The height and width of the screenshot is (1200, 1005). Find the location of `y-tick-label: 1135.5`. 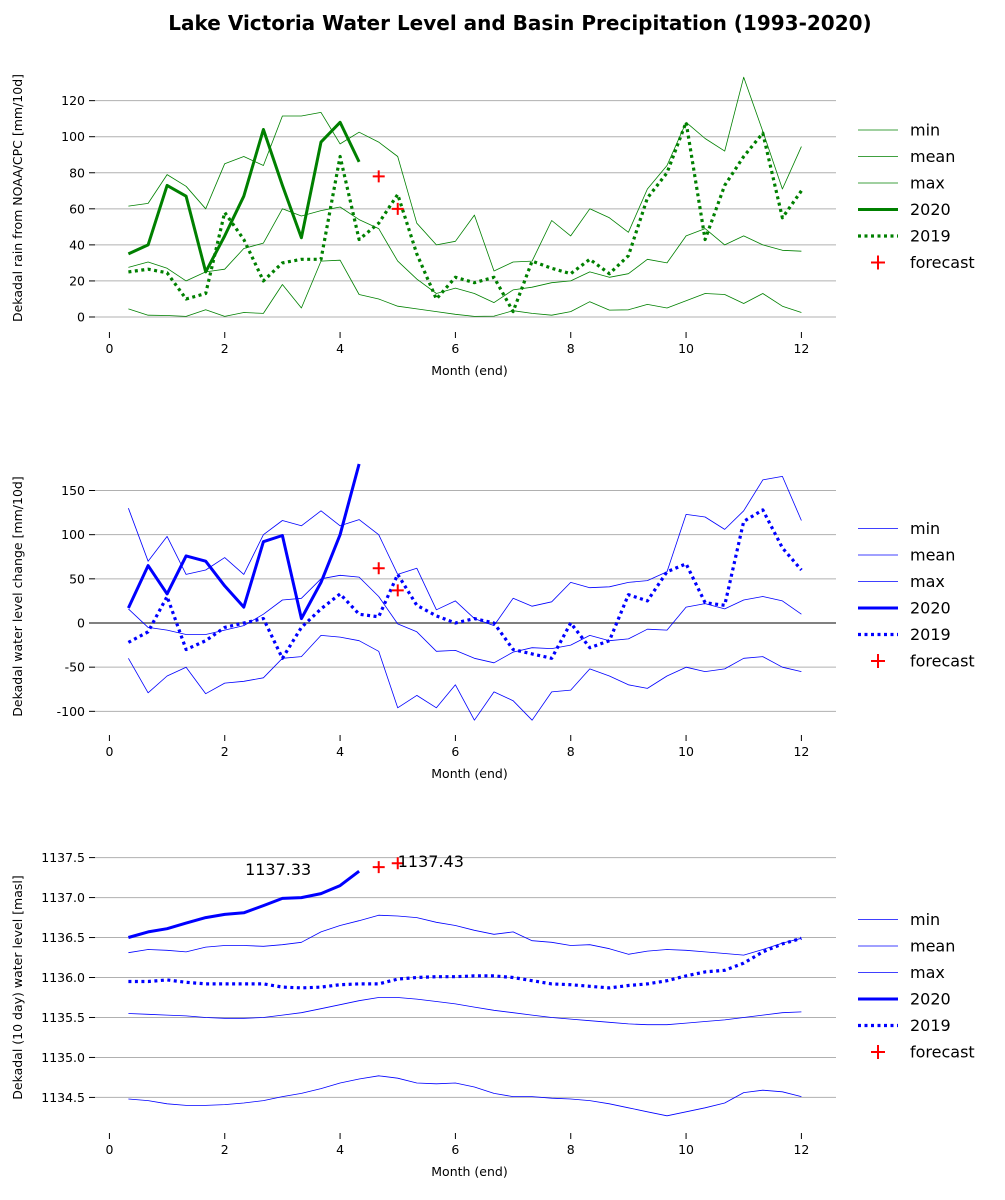

y-tick-label: 1135.5 is located at coordinates (63, 1017).